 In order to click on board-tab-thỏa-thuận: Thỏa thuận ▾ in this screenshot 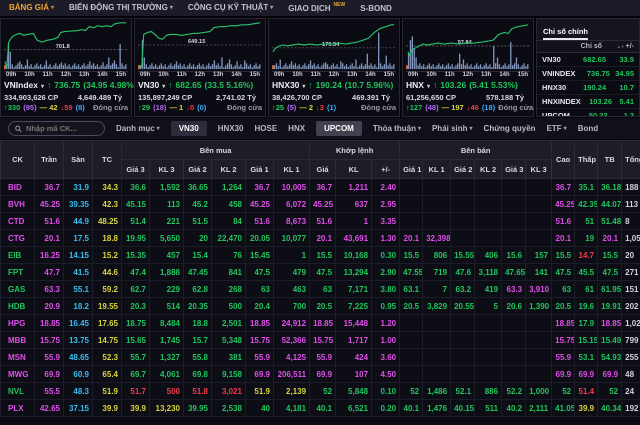, I will do `click(396, 128)`.